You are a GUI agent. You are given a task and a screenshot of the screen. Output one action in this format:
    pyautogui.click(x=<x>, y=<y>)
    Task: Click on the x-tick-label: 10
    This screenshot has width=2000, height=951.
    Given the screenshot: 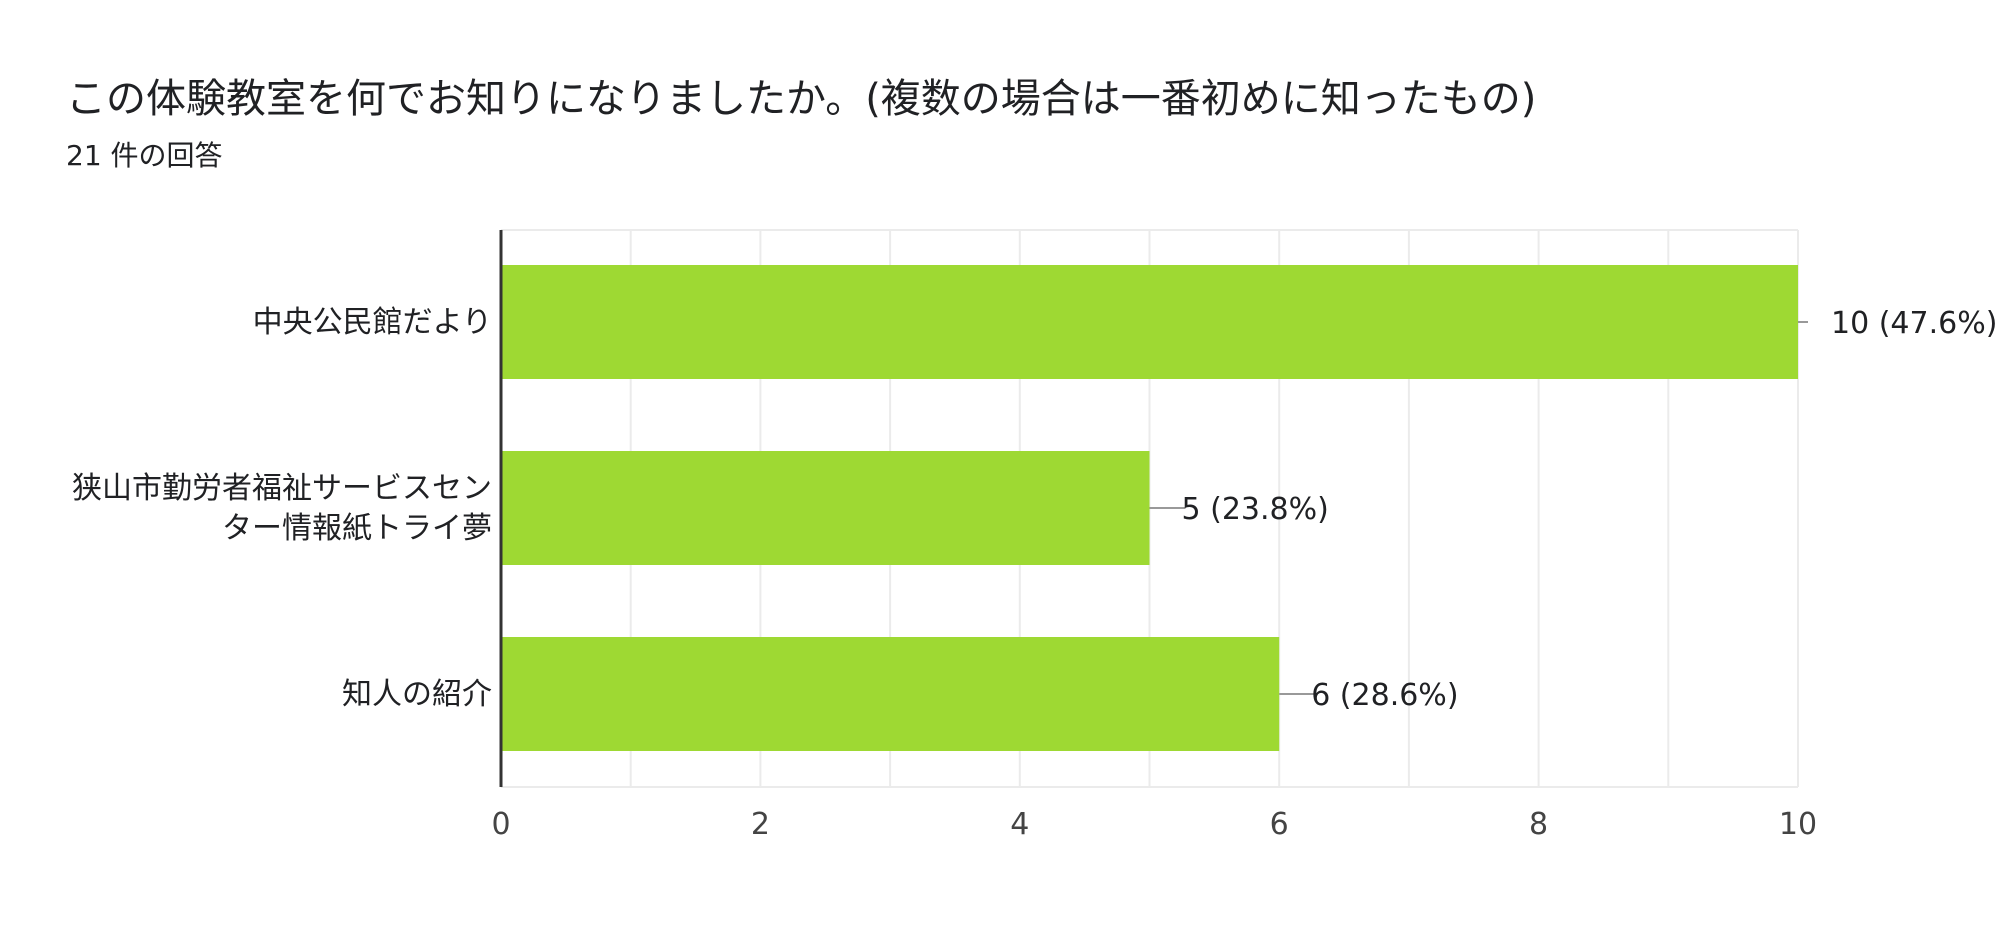 What is the action you would take?
    pyautogui.click(x=1798, y=824)
    